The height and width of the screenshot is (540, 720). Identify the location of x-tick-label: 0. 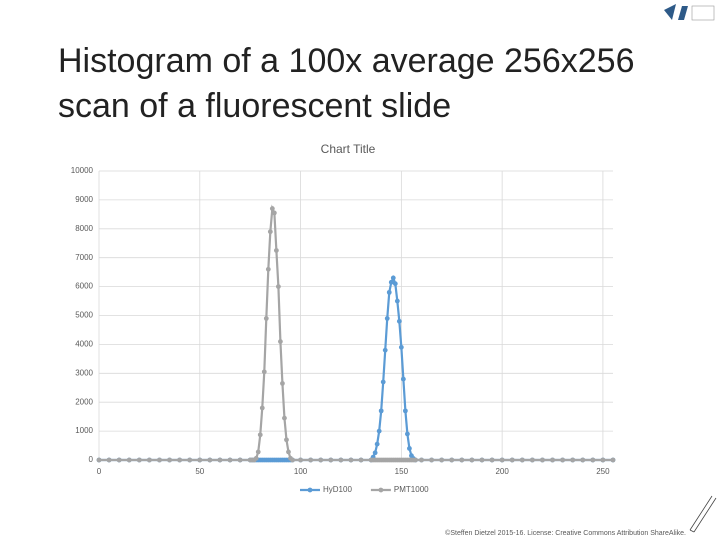
(99, 471).